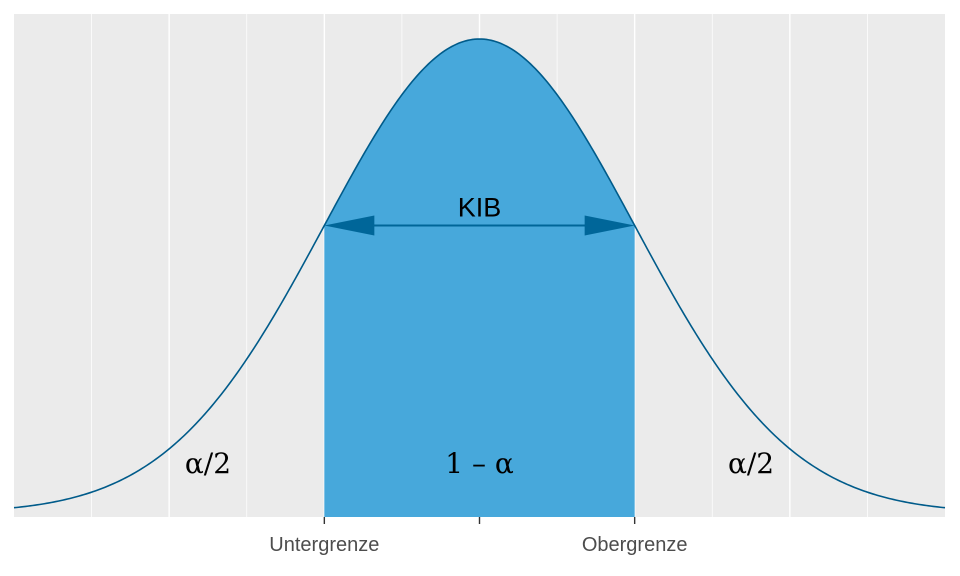 This screenshot has width=960, height=576. What do you see at coordinates (479, 463) in the screenshot?
I see `center-area-label: 1 – α` at bounding box center [479, 463].